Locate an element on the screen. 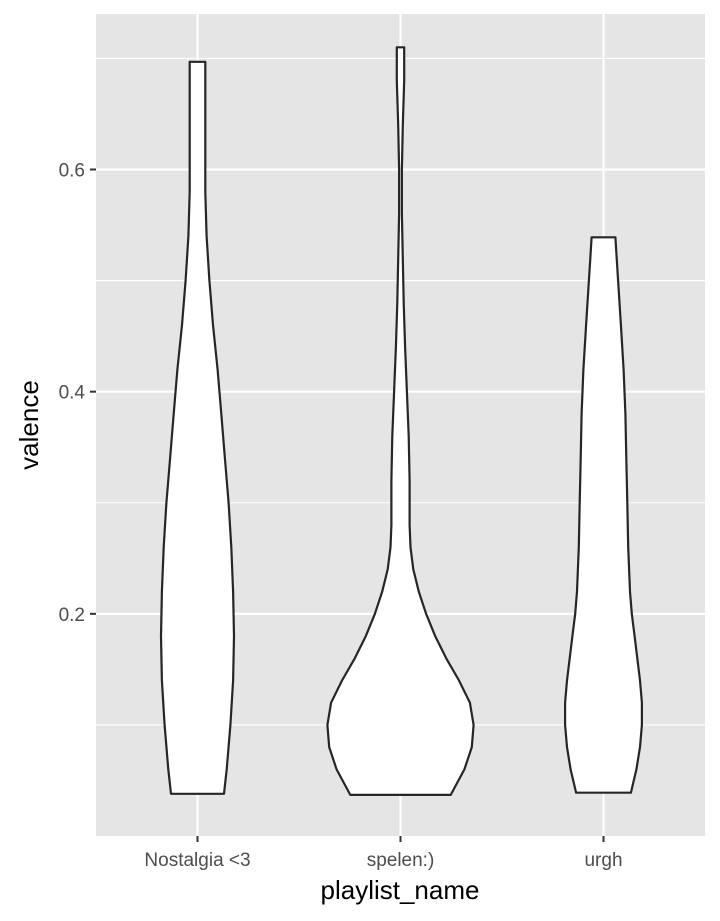 This screenshot has height=921, width=720. x-axis: Nostalgia <3 spelen:) urgh is located at coordinates (383, 853).